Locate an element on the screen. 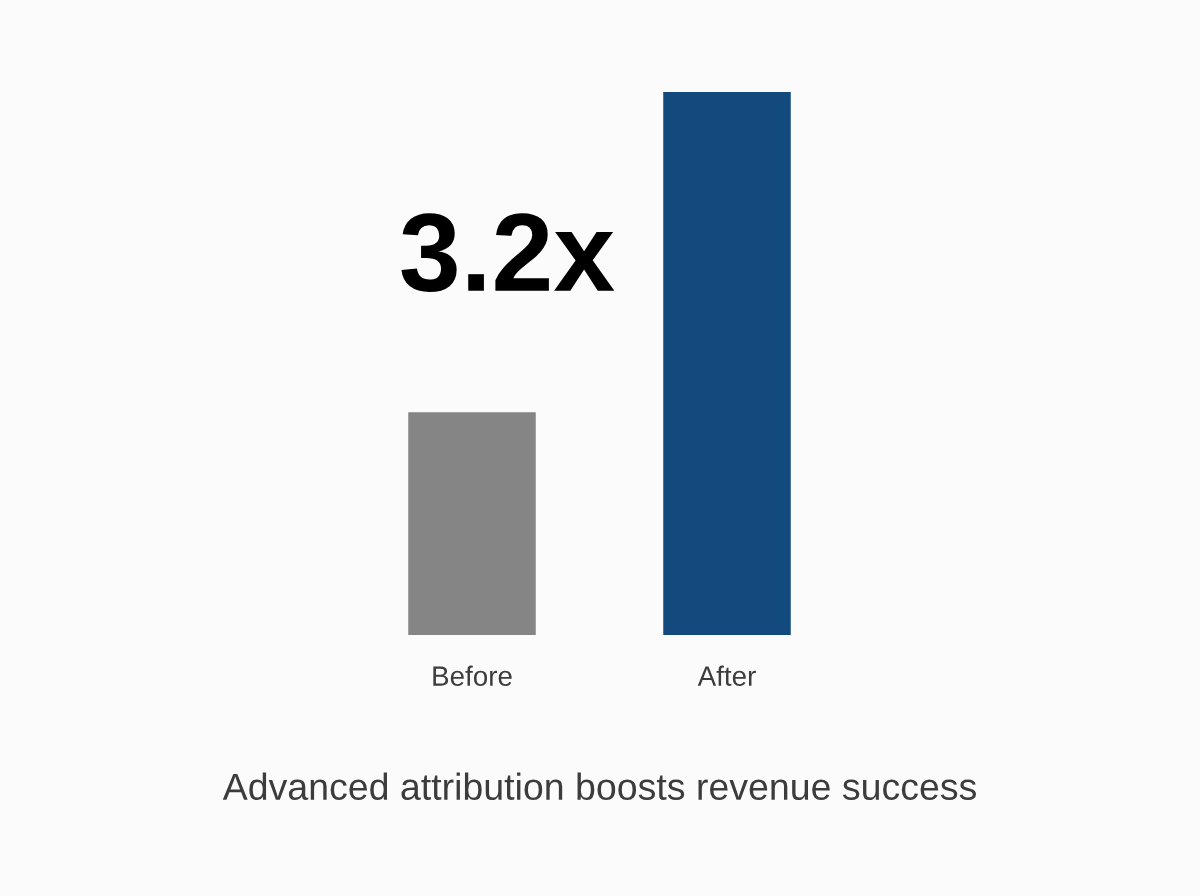  text: Advanced attribution boosts revenue success is located at coordinates (599, 786).